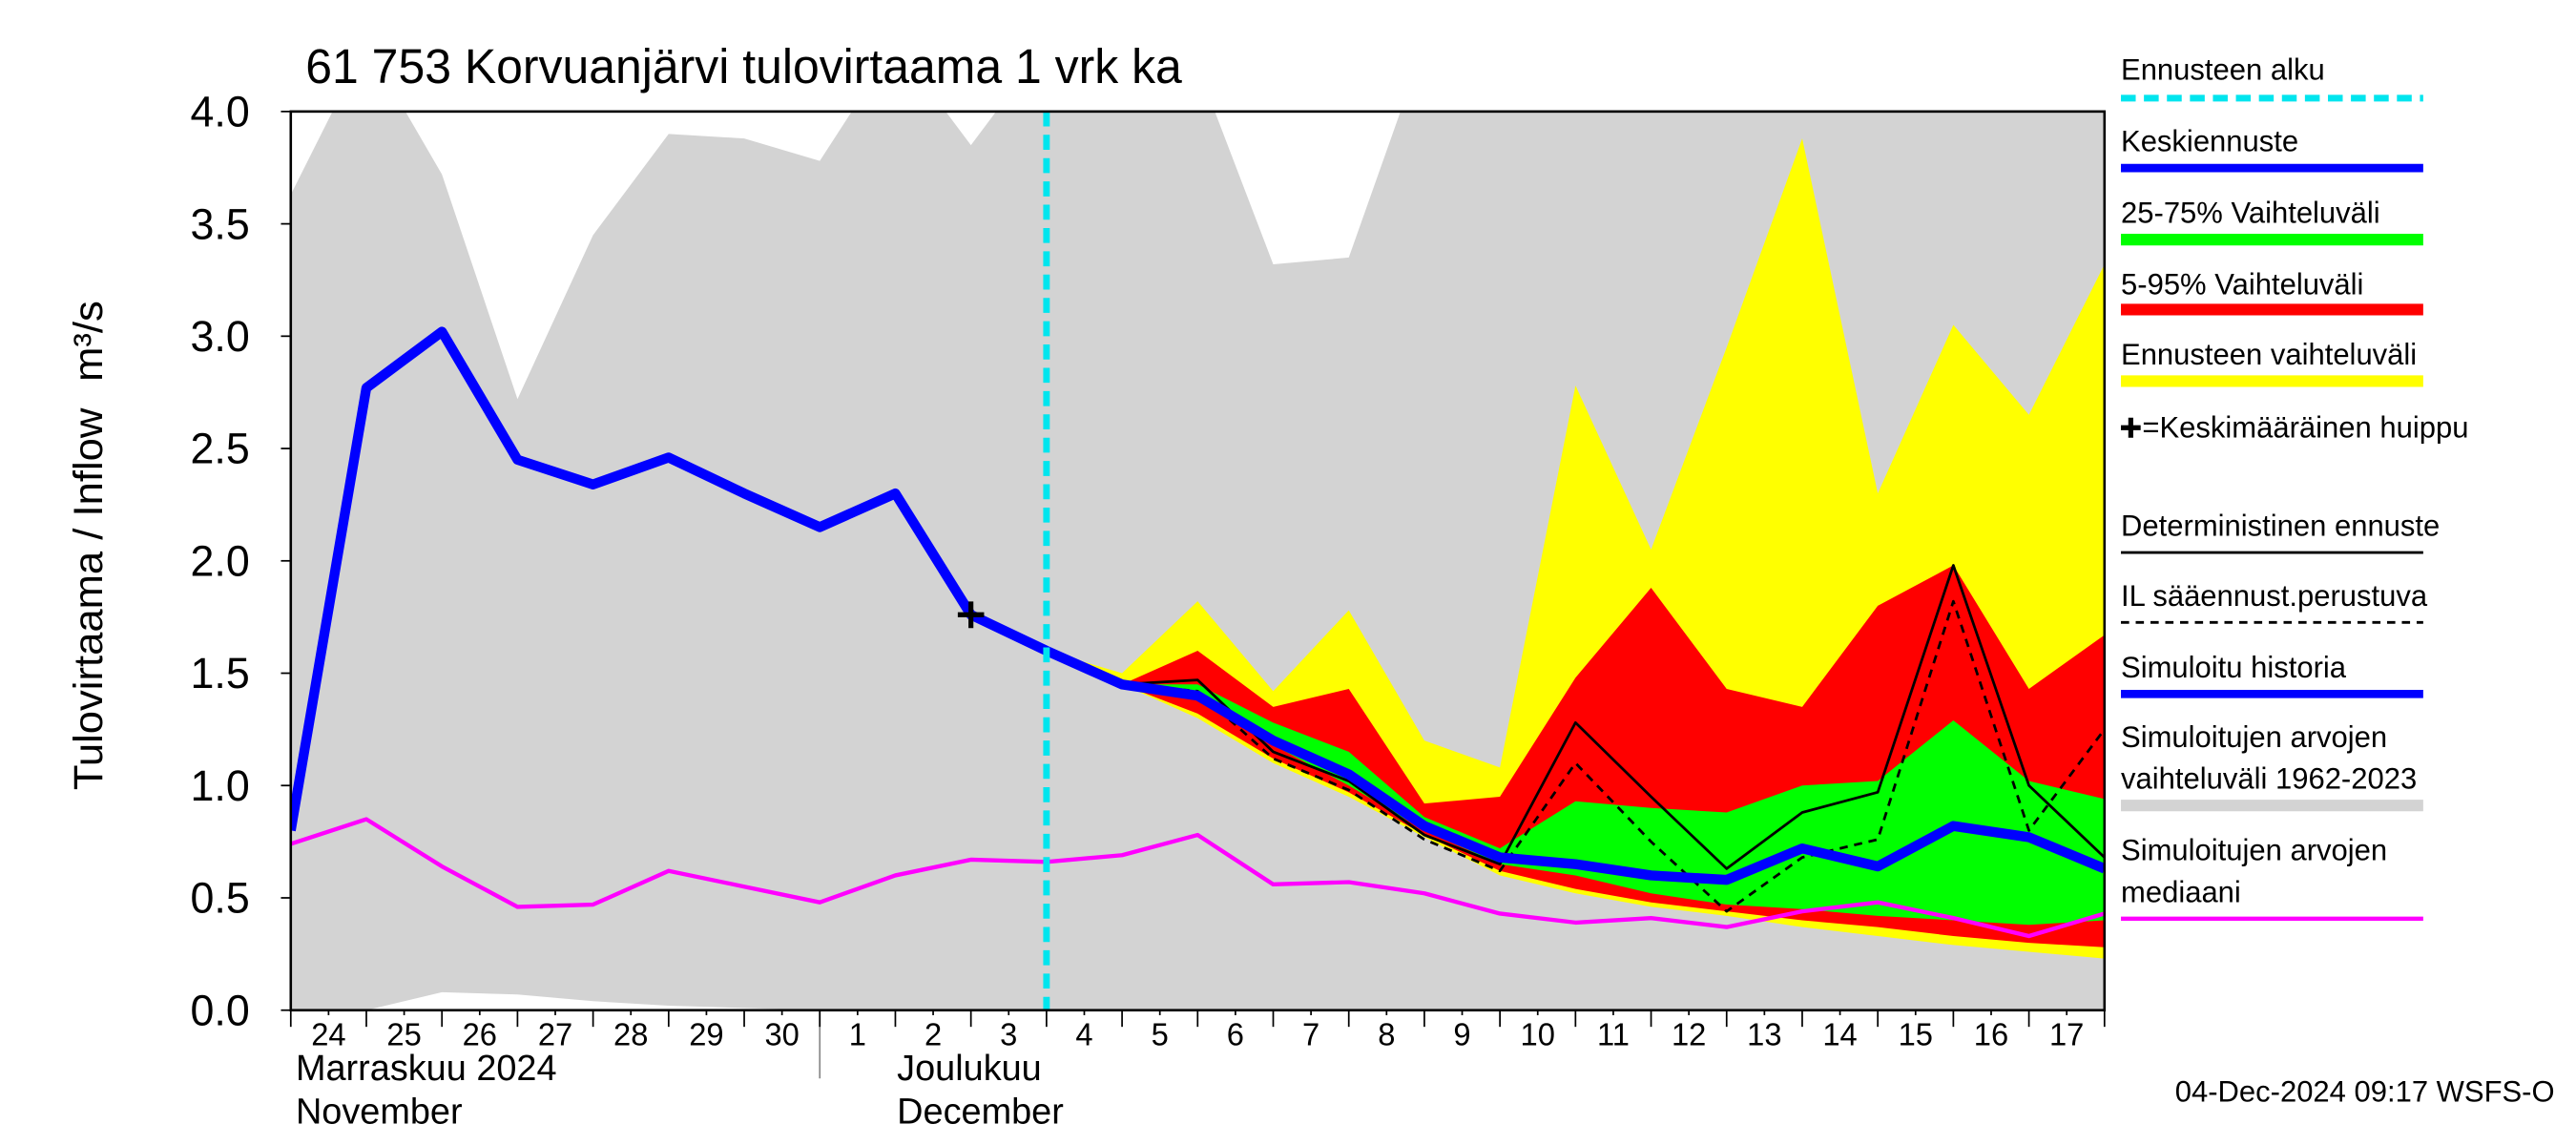 Image resolution: width=2576 pixels, height=1145 pixels. What do you see at coordinates (480, 1034) in the screenshot?
I see `x-tick-label: 26` at bounding box center [480, 1034].